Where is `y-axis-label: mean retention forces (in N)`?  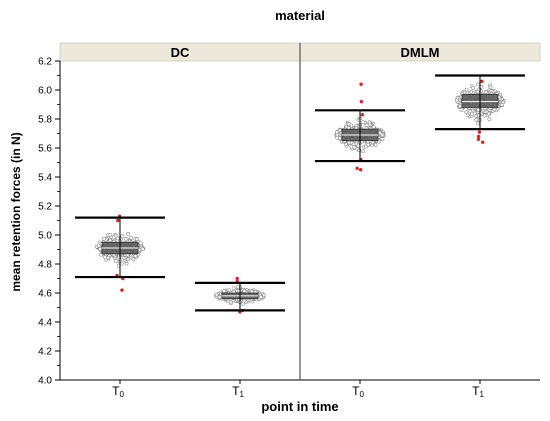
y-axis-label: mean retention forces (in N) is located at coordinates (16, 211).